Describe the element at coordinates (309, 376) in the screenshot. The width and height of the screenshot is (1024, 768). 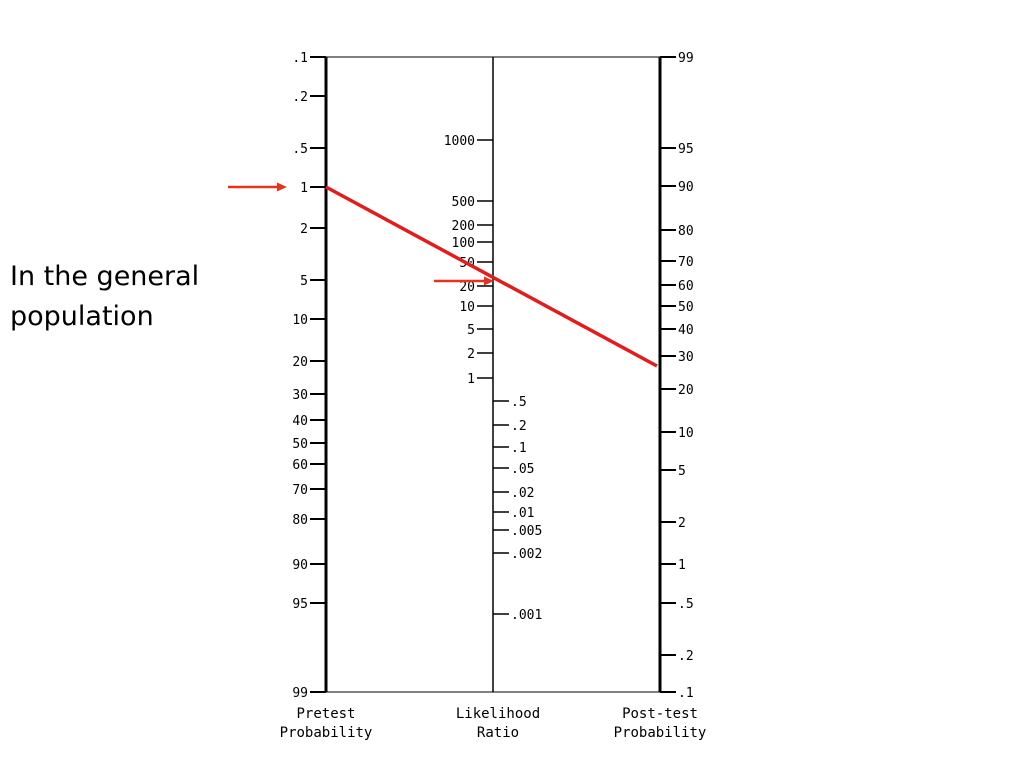
I see `pretest-ticks: .1 .2 .5 1 2 5 10 20 30 40 50 60 70 80 90 95 99` at that location.